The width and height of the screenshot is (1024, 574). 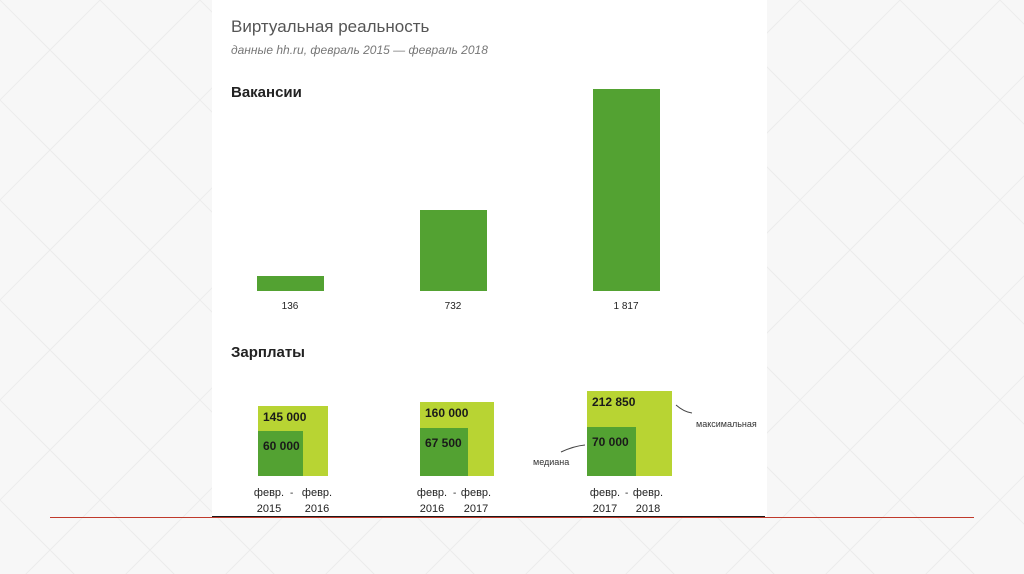 What do you see at coordinates (285, 417) in the screenshot?
I see `salary-max-label: 145 000` at bounding box center [285, 417].